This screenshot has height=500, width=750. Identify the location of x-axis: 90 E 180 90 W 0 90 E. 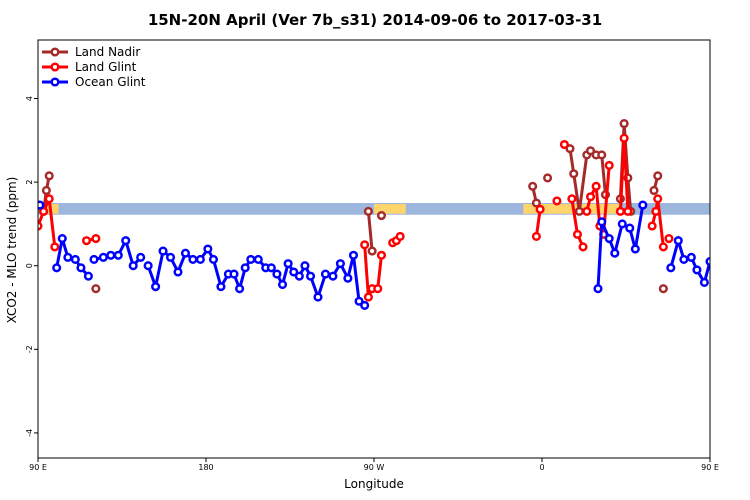
(374, 465).